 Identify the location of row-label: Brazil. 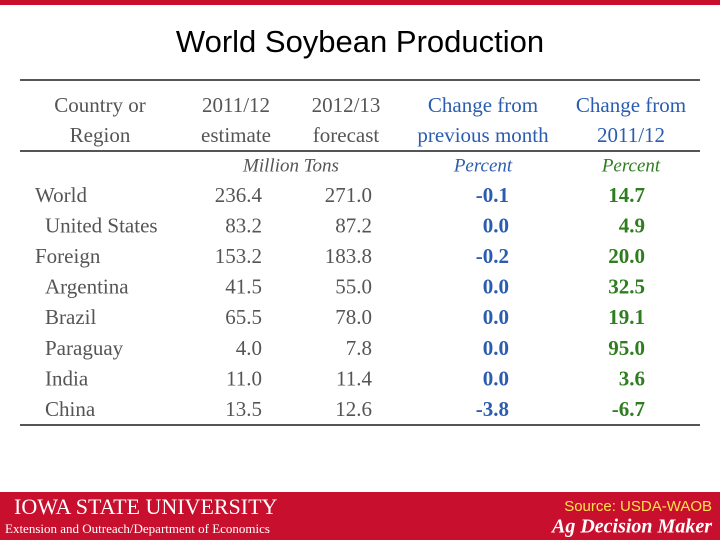
(70, 317).